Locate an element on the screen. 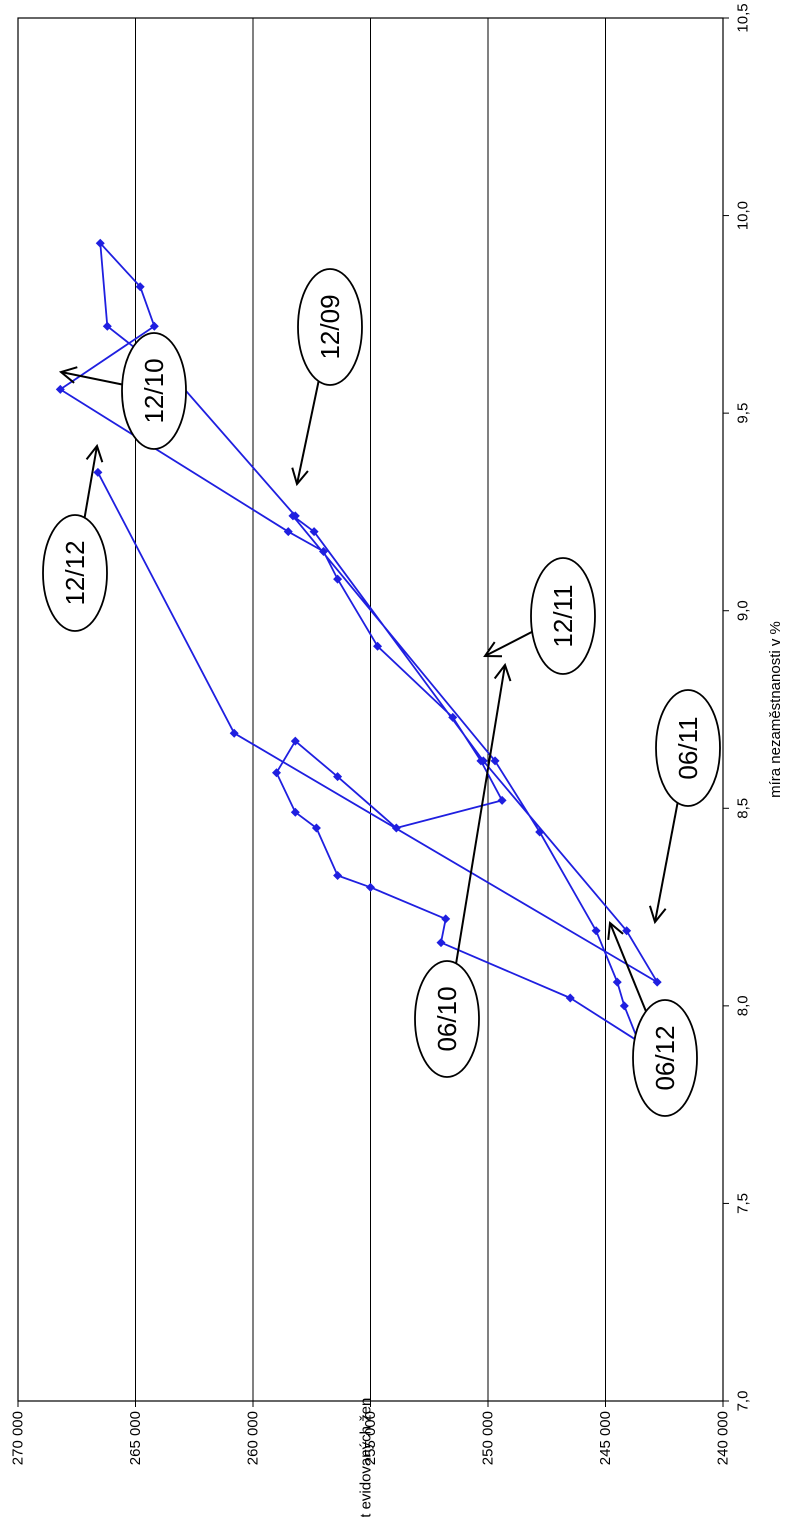  x-tick-label: 9,0 is located at coordinates (743, 610).